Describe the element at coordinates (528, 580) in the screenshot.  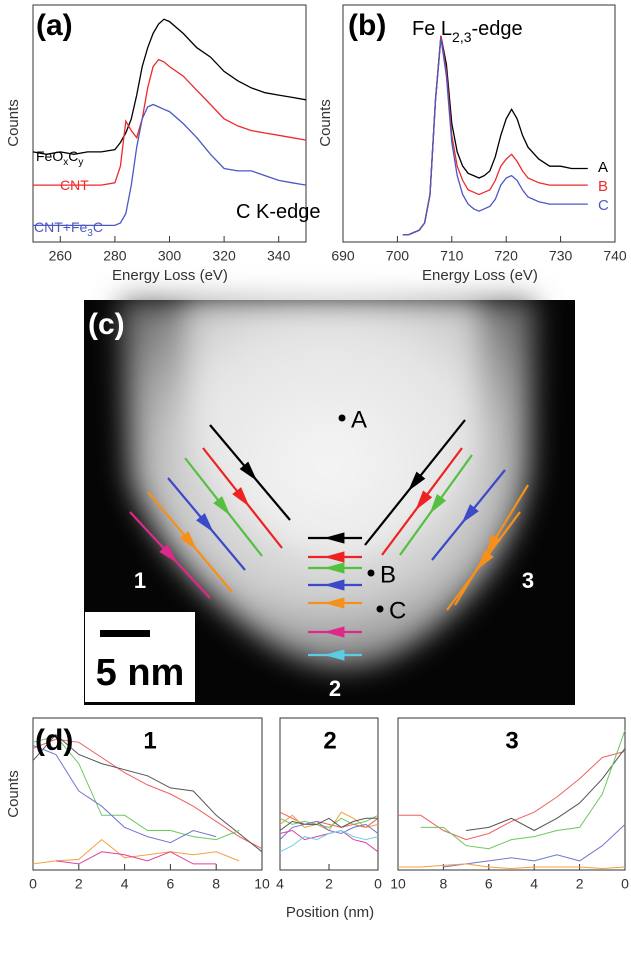
I see `region-label: 3` at that location.